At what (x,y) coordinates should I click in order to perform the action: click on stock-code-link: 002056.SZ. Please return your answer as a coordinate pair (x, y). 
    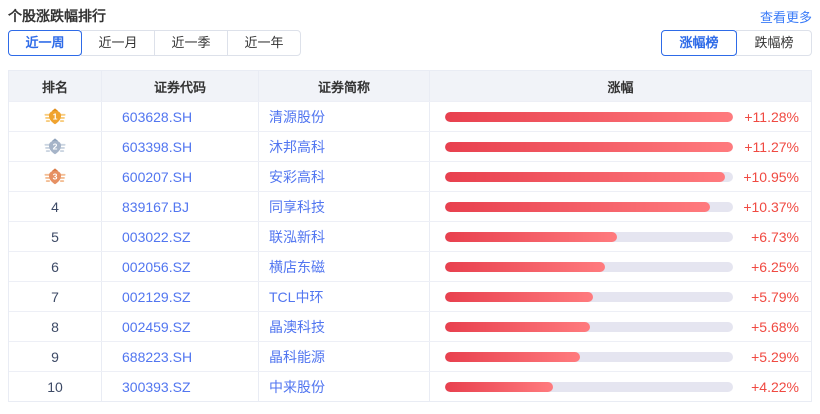
    Looking at the image, I should click on (179, 266).